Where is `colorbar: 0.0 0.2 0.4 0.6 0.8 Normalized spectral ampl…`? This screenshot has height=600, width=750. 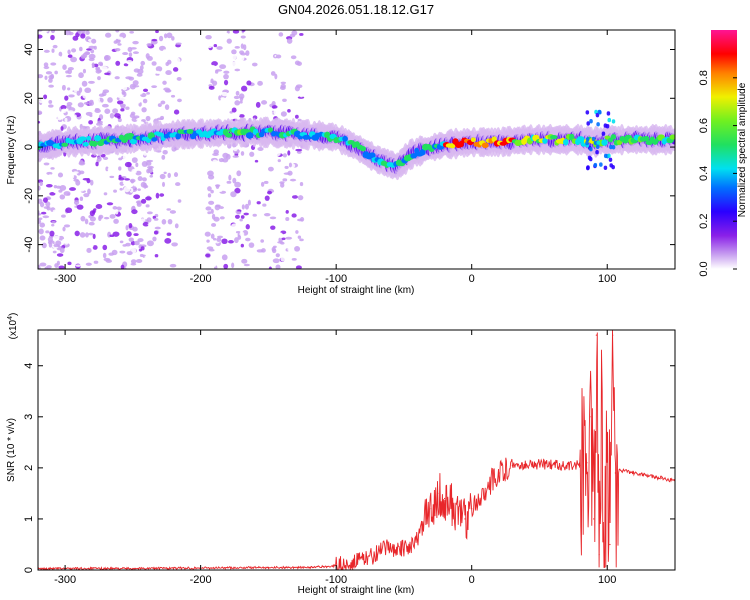
colorbar: 0.0 0.2 0.4 0.6 0.8 Normalized spectral ampl… is located at coordinates (723, 153).